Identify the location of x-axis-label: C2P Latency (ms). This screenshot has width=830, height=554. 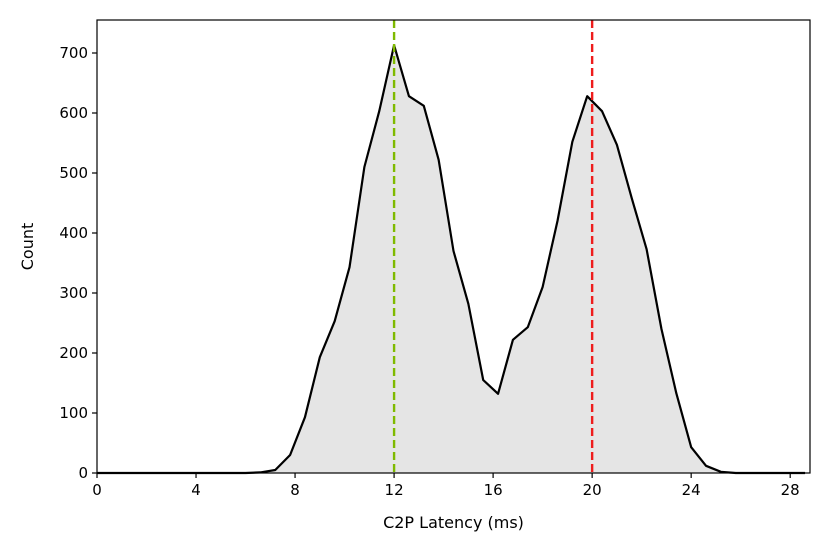
(453, 522).